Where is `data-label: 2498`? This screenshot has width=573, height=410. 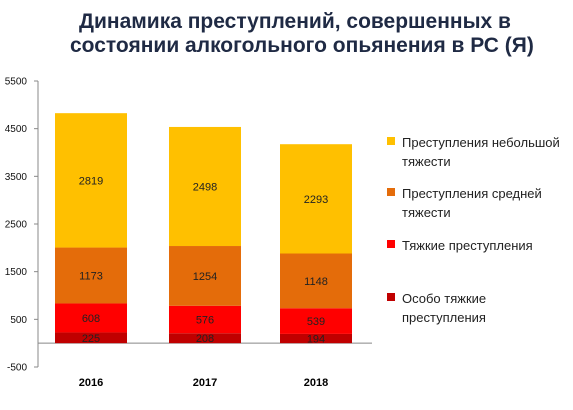 data-label: 2498 is located at coordinates (205, 187).